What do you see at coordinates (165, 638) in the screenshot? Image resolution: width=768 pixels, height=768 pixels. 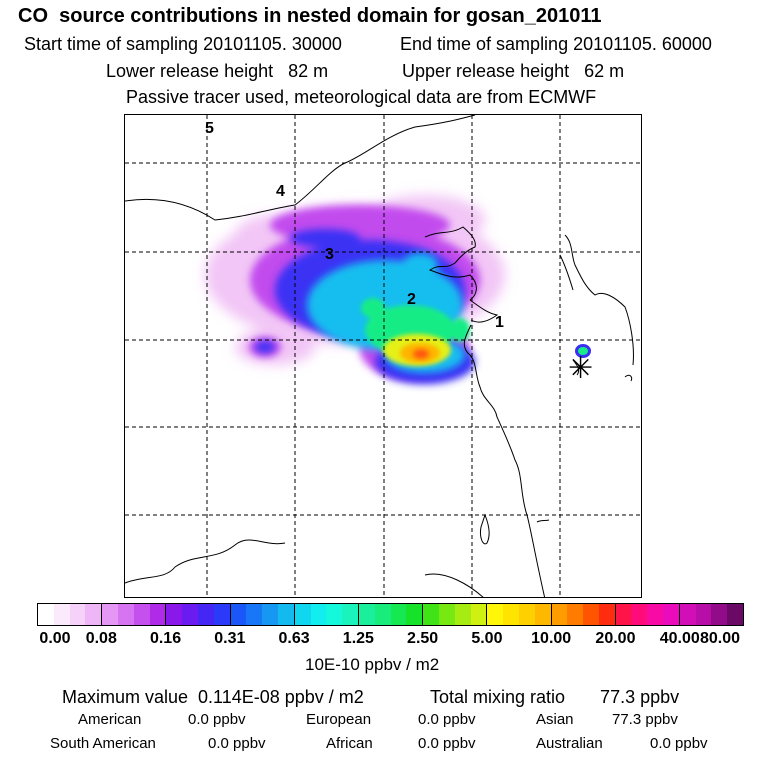 I see `colorbar-tick-label: 0.16` at bounding box center [165, 638].